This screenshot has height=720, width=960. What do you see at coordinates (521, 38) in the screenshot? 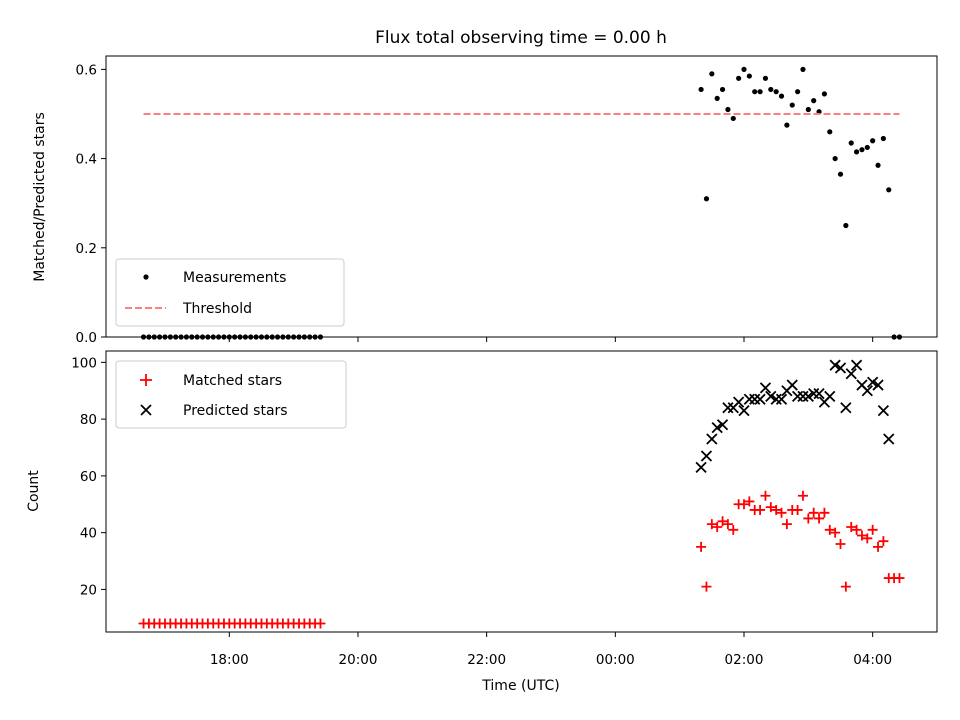
I see `top-chart-title: Flux total observing time = 0.00 h` at bounding box center [521, 38].